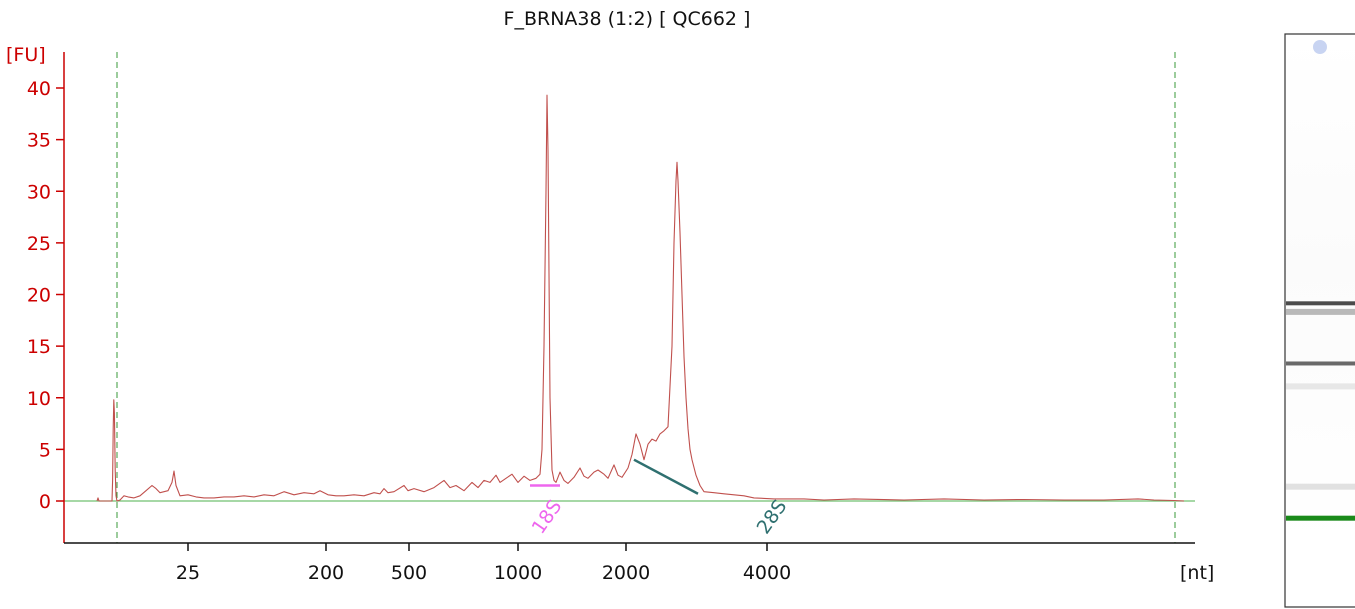 This screenshot has height=609, width=1355. What do you see at coordinates (1197, 573) in the screenshot?
I see `x-axis-label: [nt]` at bounding box center [1197, 573].